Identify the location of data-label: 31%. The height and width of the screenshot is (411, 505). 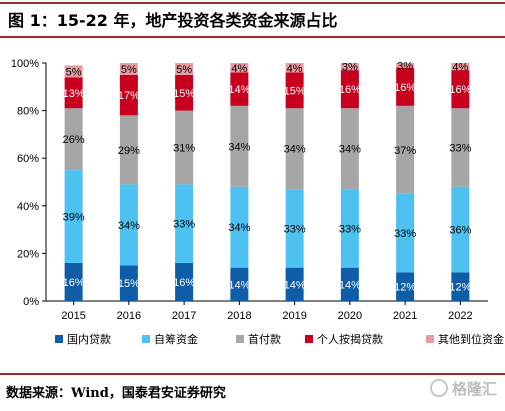
(184, 148).